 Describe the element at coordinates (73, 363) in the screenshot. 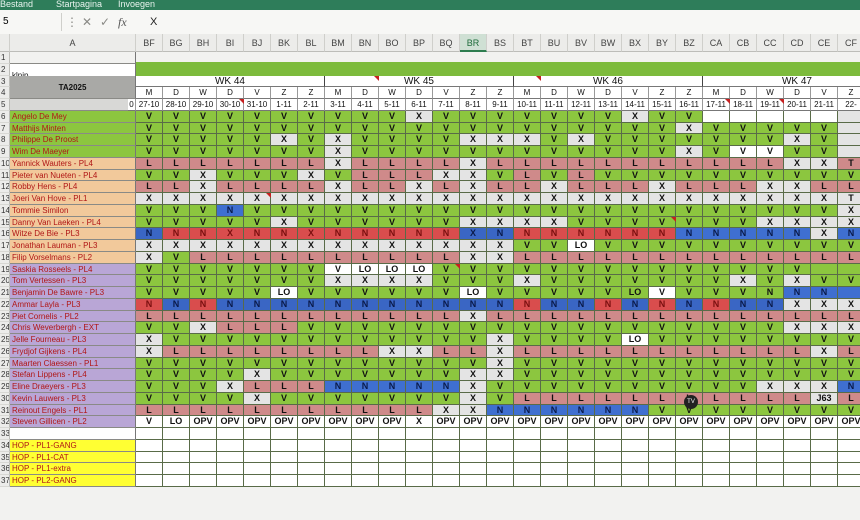

I see `person-name: Maarten Claessen - PL1` at that location.